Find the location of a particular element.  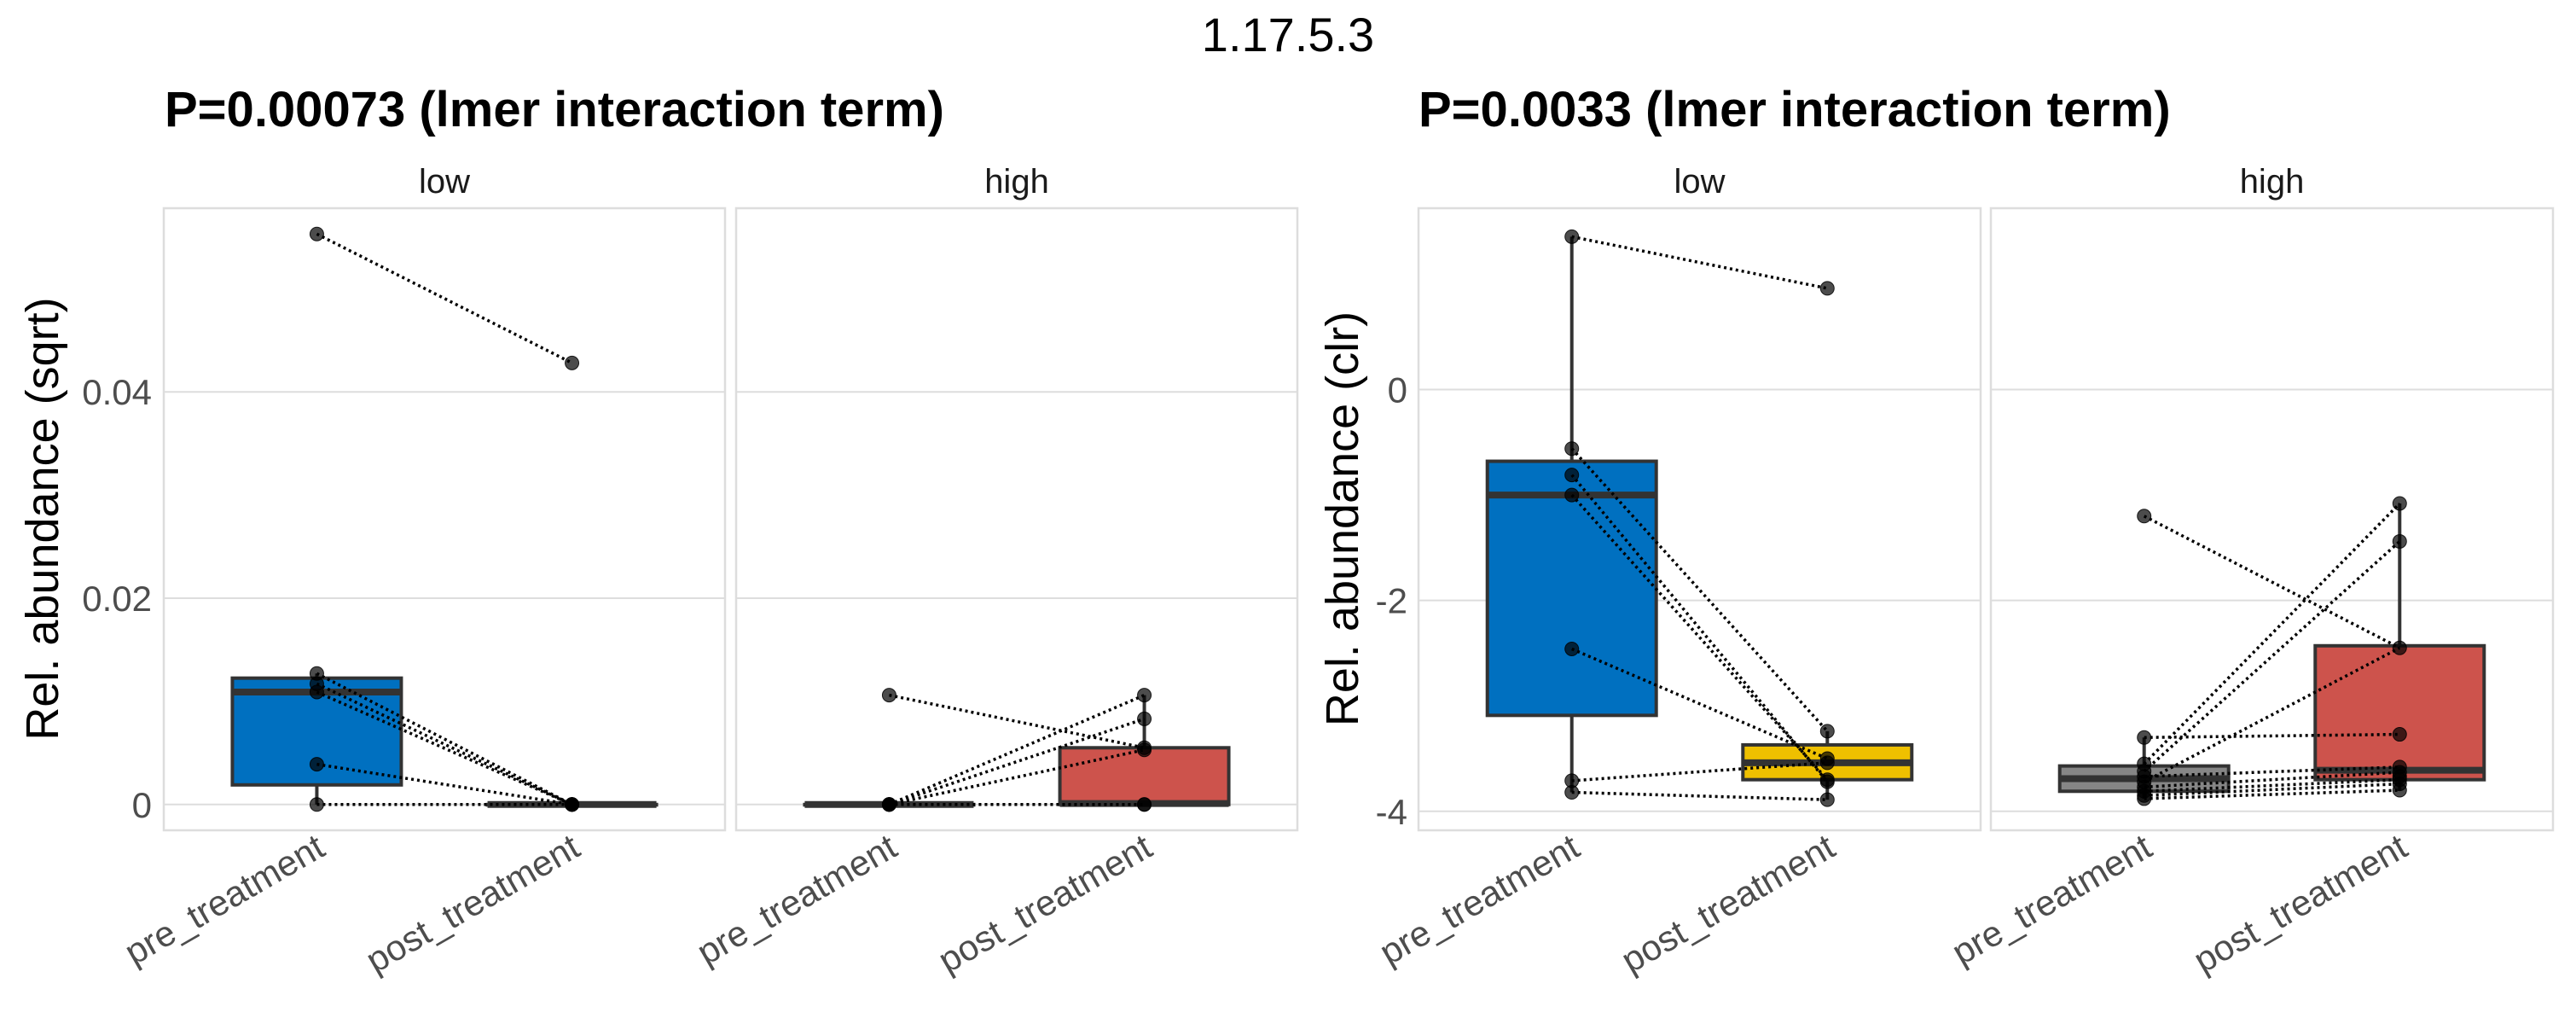

plot-title: P=0.00073 (lmer interaction term) is located at coordinates (554, 109).